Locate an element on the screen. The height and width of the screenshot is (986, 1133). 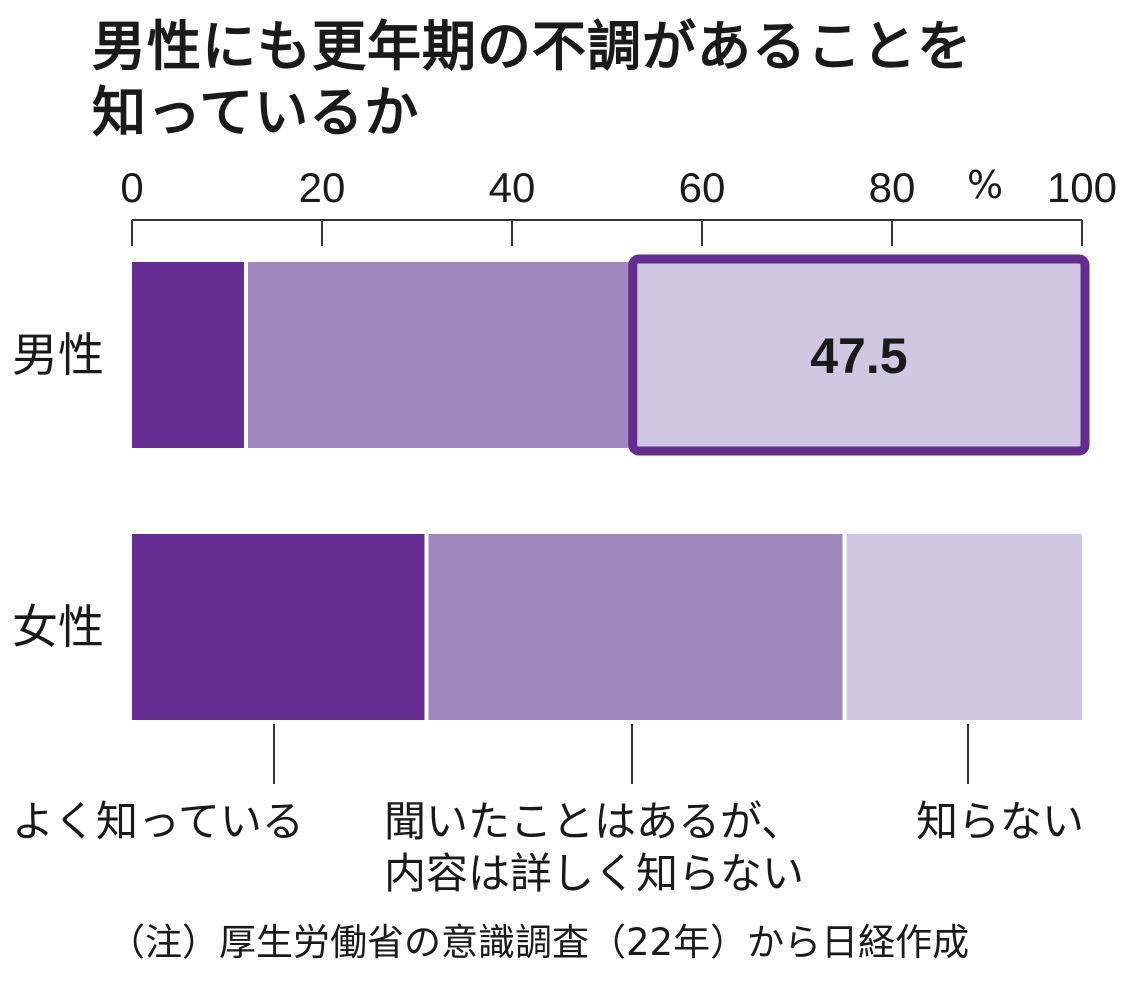
legend-label: よく知っている is located at coordinates (158, 821).